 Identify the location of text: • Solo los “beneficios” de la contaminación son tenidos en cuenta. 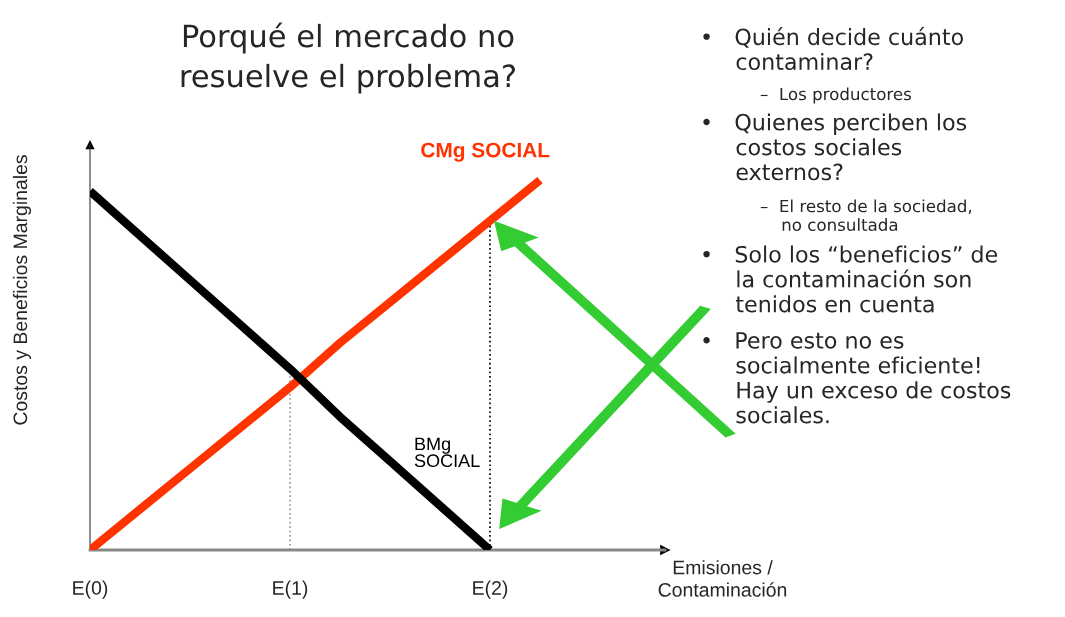
(850, 279).